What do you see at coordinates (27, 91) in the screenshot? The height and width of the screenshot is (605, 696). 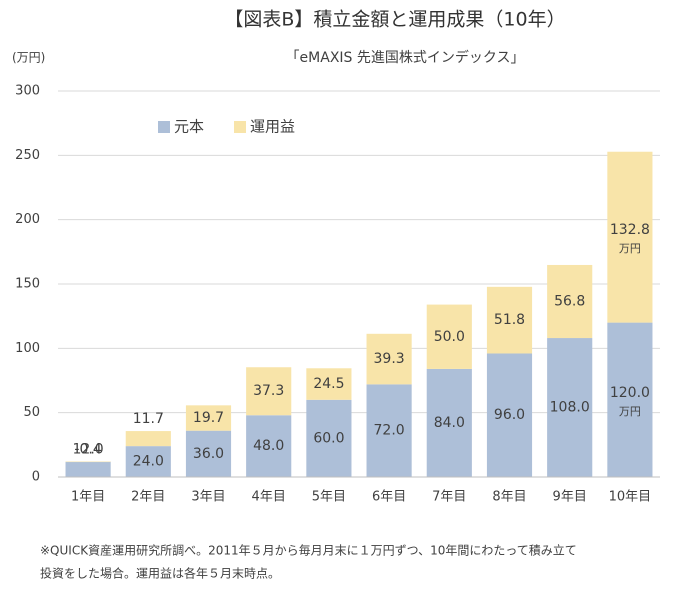 I see `y-tick-label: 300` at bounding box center [27, 91].